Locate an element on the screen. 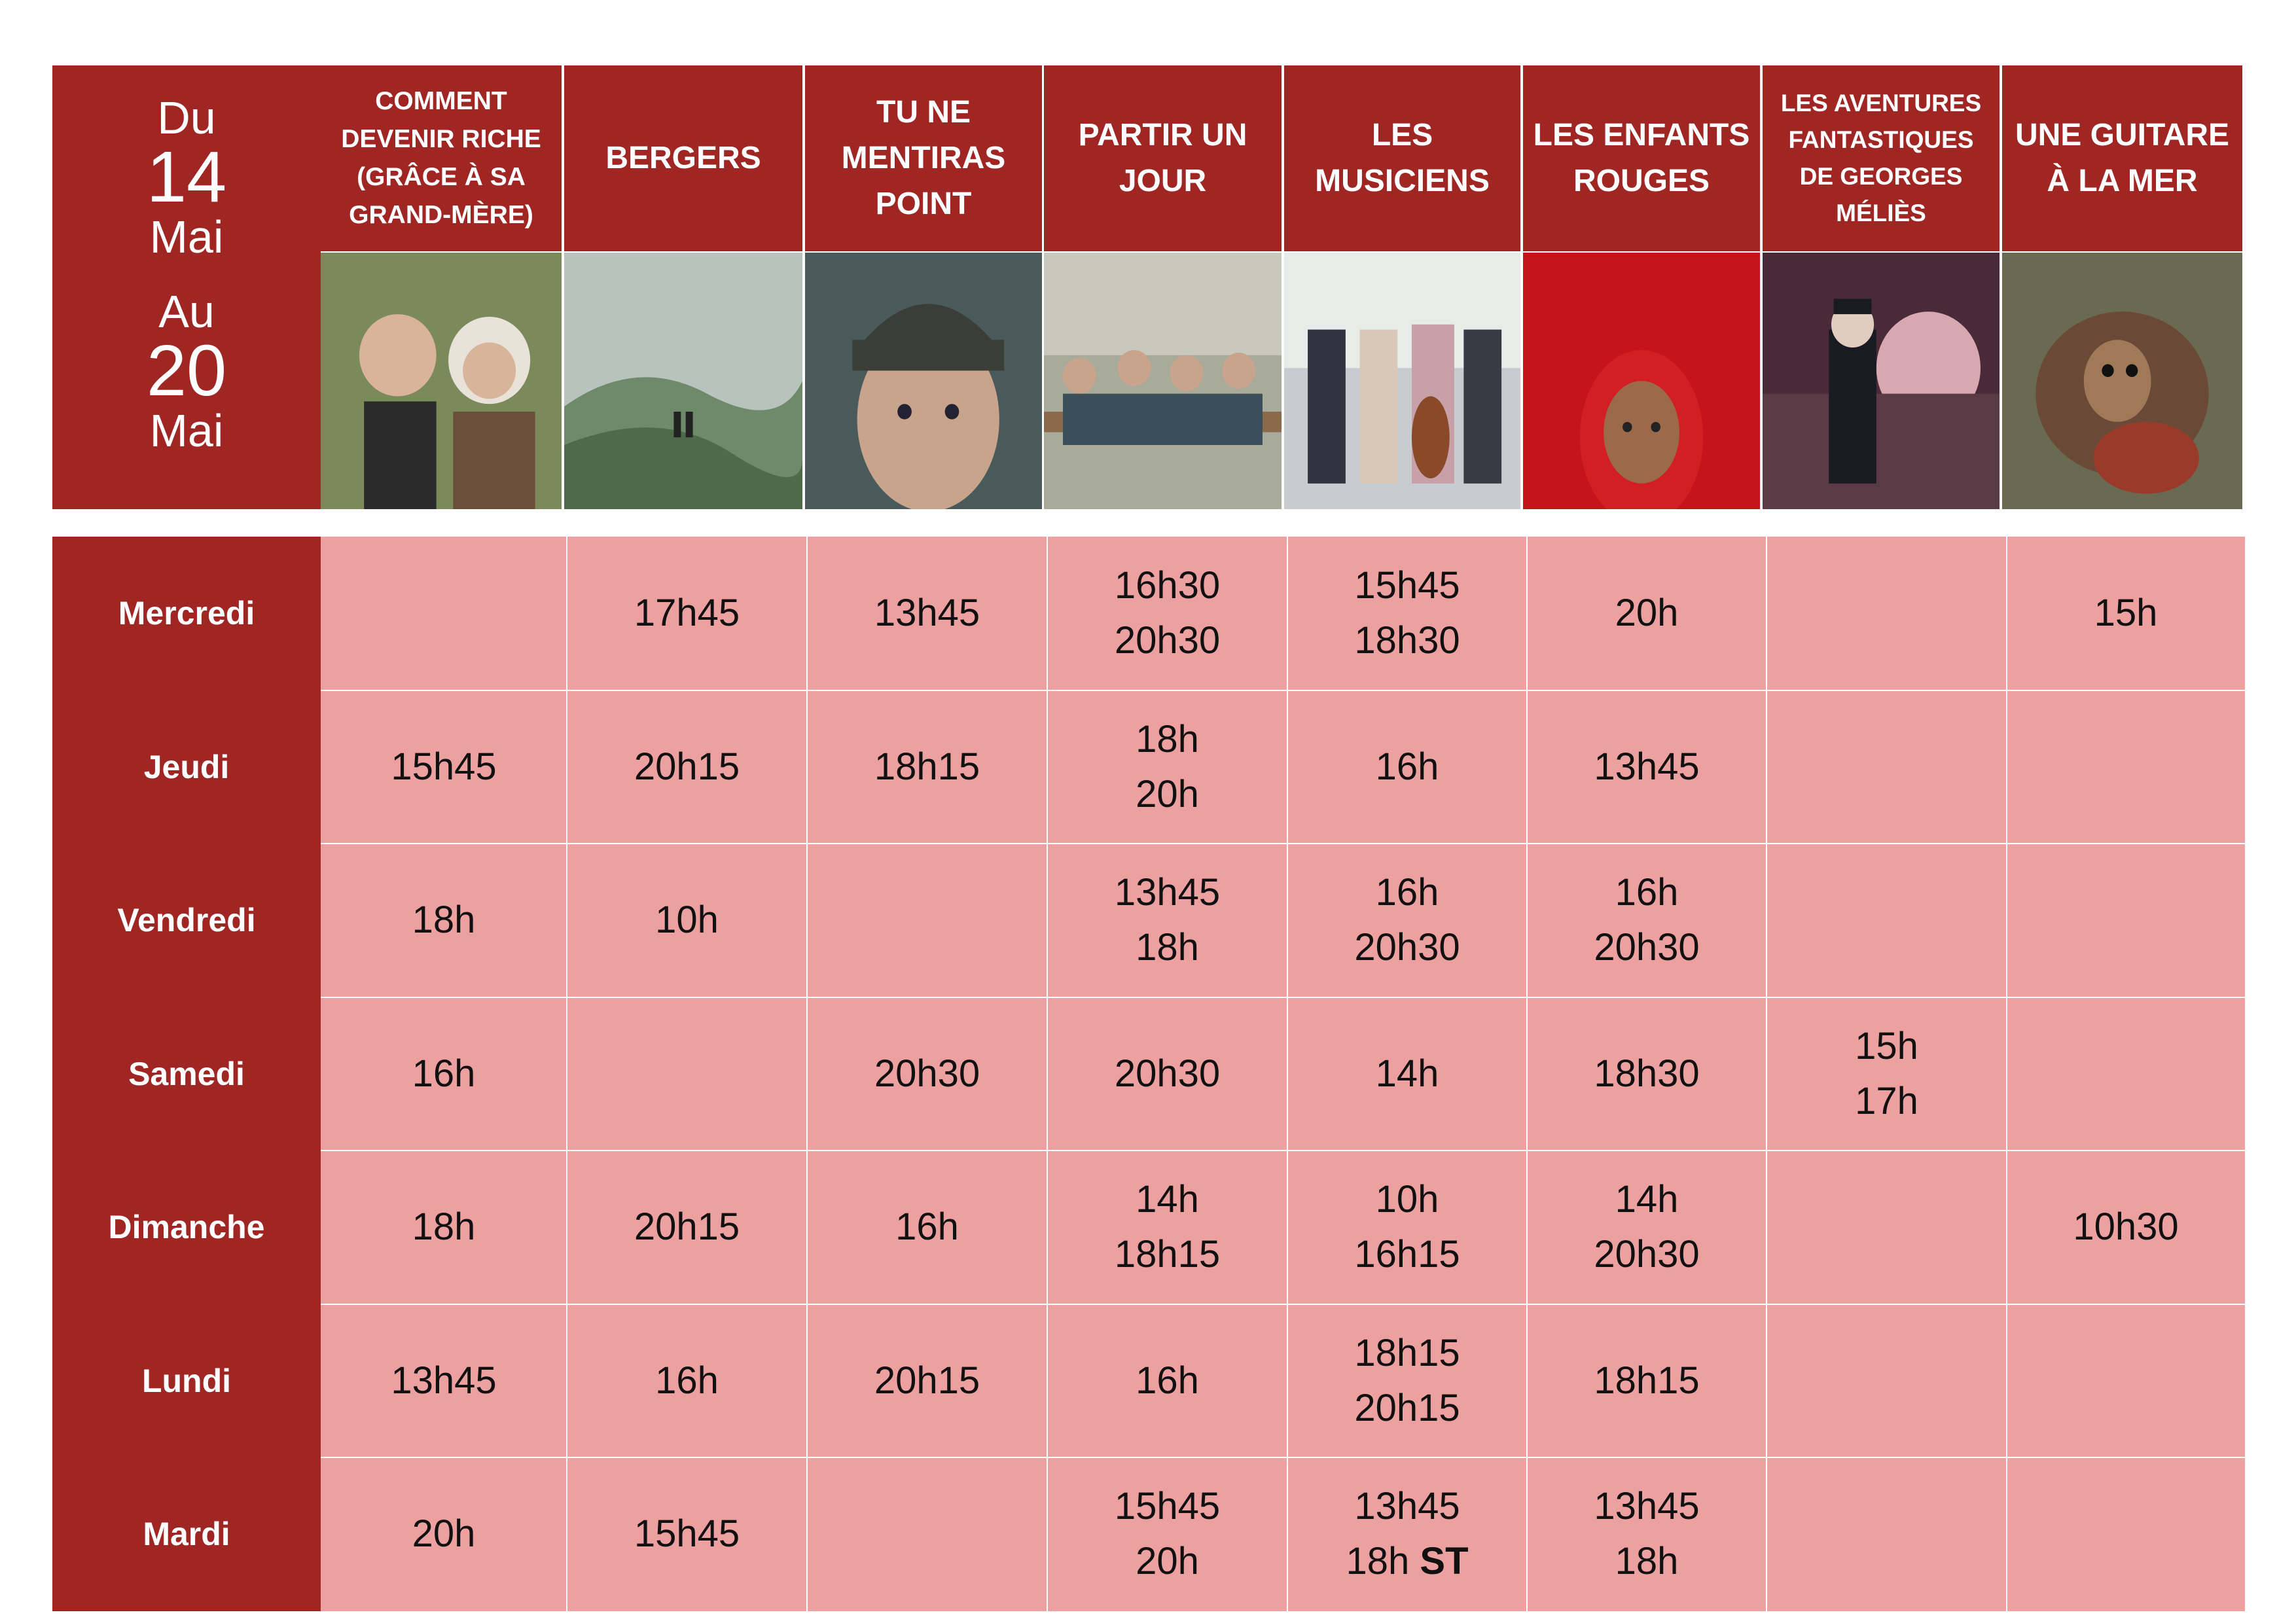 This screenshot has width=2296, height=1623. film-title: TU NE MENTIRAS POINT is located at coordinates (923, 158).